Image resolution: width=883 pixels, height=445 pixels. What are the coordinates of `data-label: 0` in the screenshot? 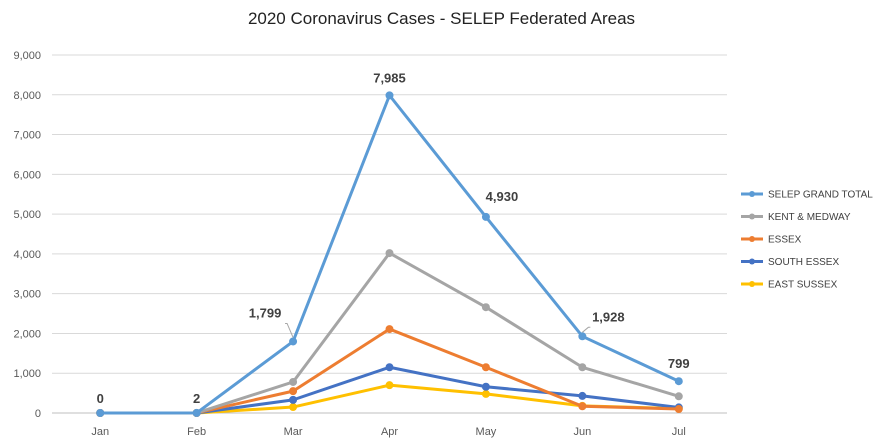 It's located at (100, 398).